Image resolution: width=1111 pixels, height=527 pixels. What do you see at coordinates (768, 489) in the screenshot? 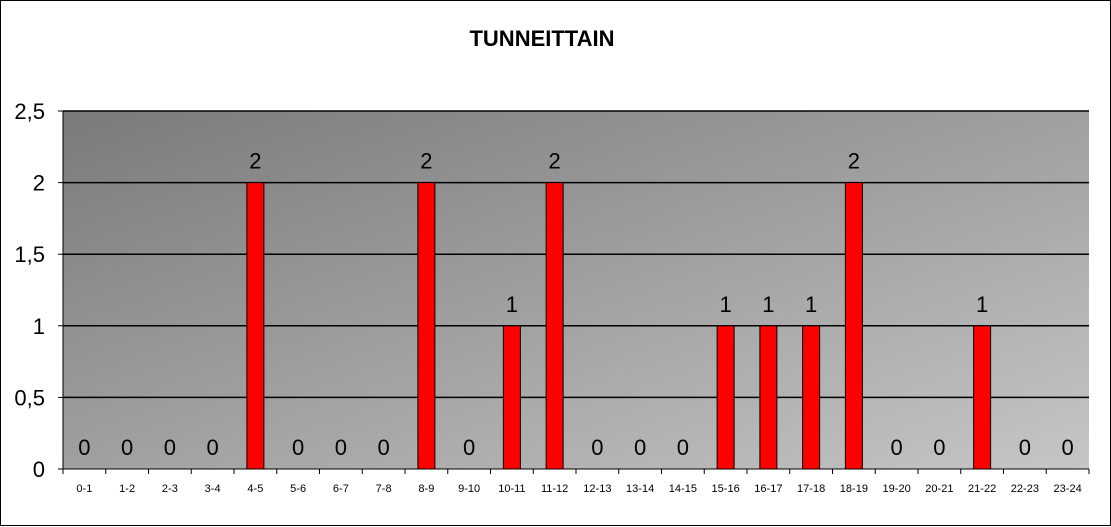
I see `x-tick-label: 16-17` at bounding box center [768, 489].